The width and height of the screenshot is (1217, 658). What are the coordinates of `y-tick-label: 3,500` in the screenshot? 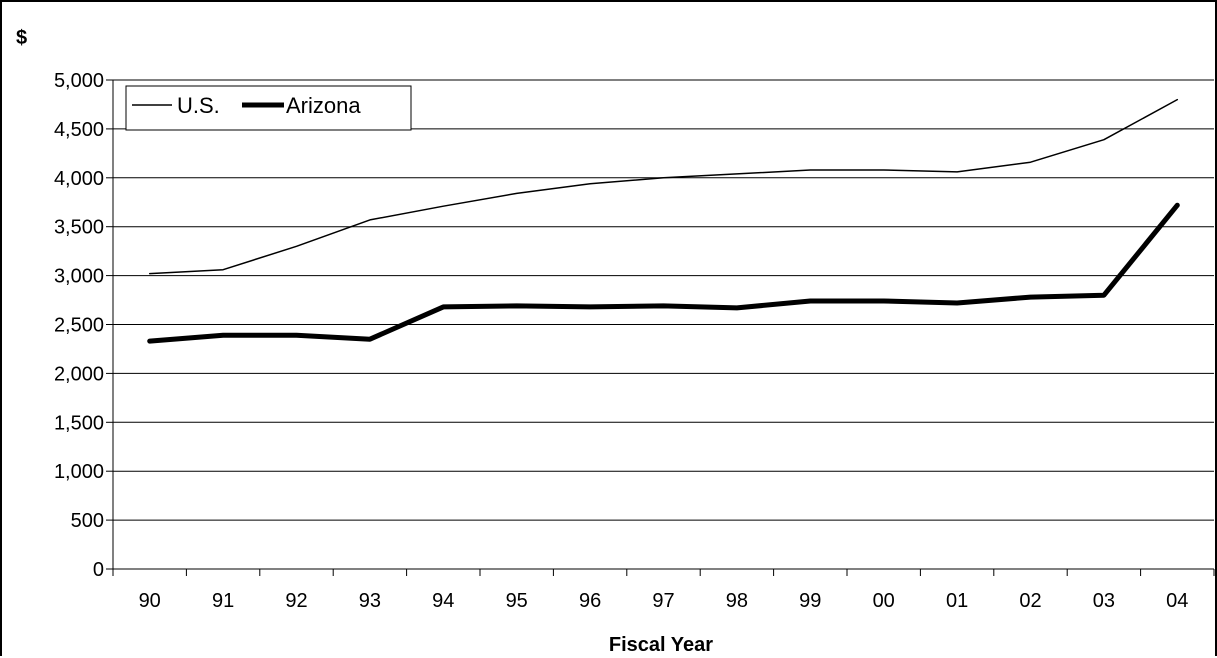 It's located at (79, 228).